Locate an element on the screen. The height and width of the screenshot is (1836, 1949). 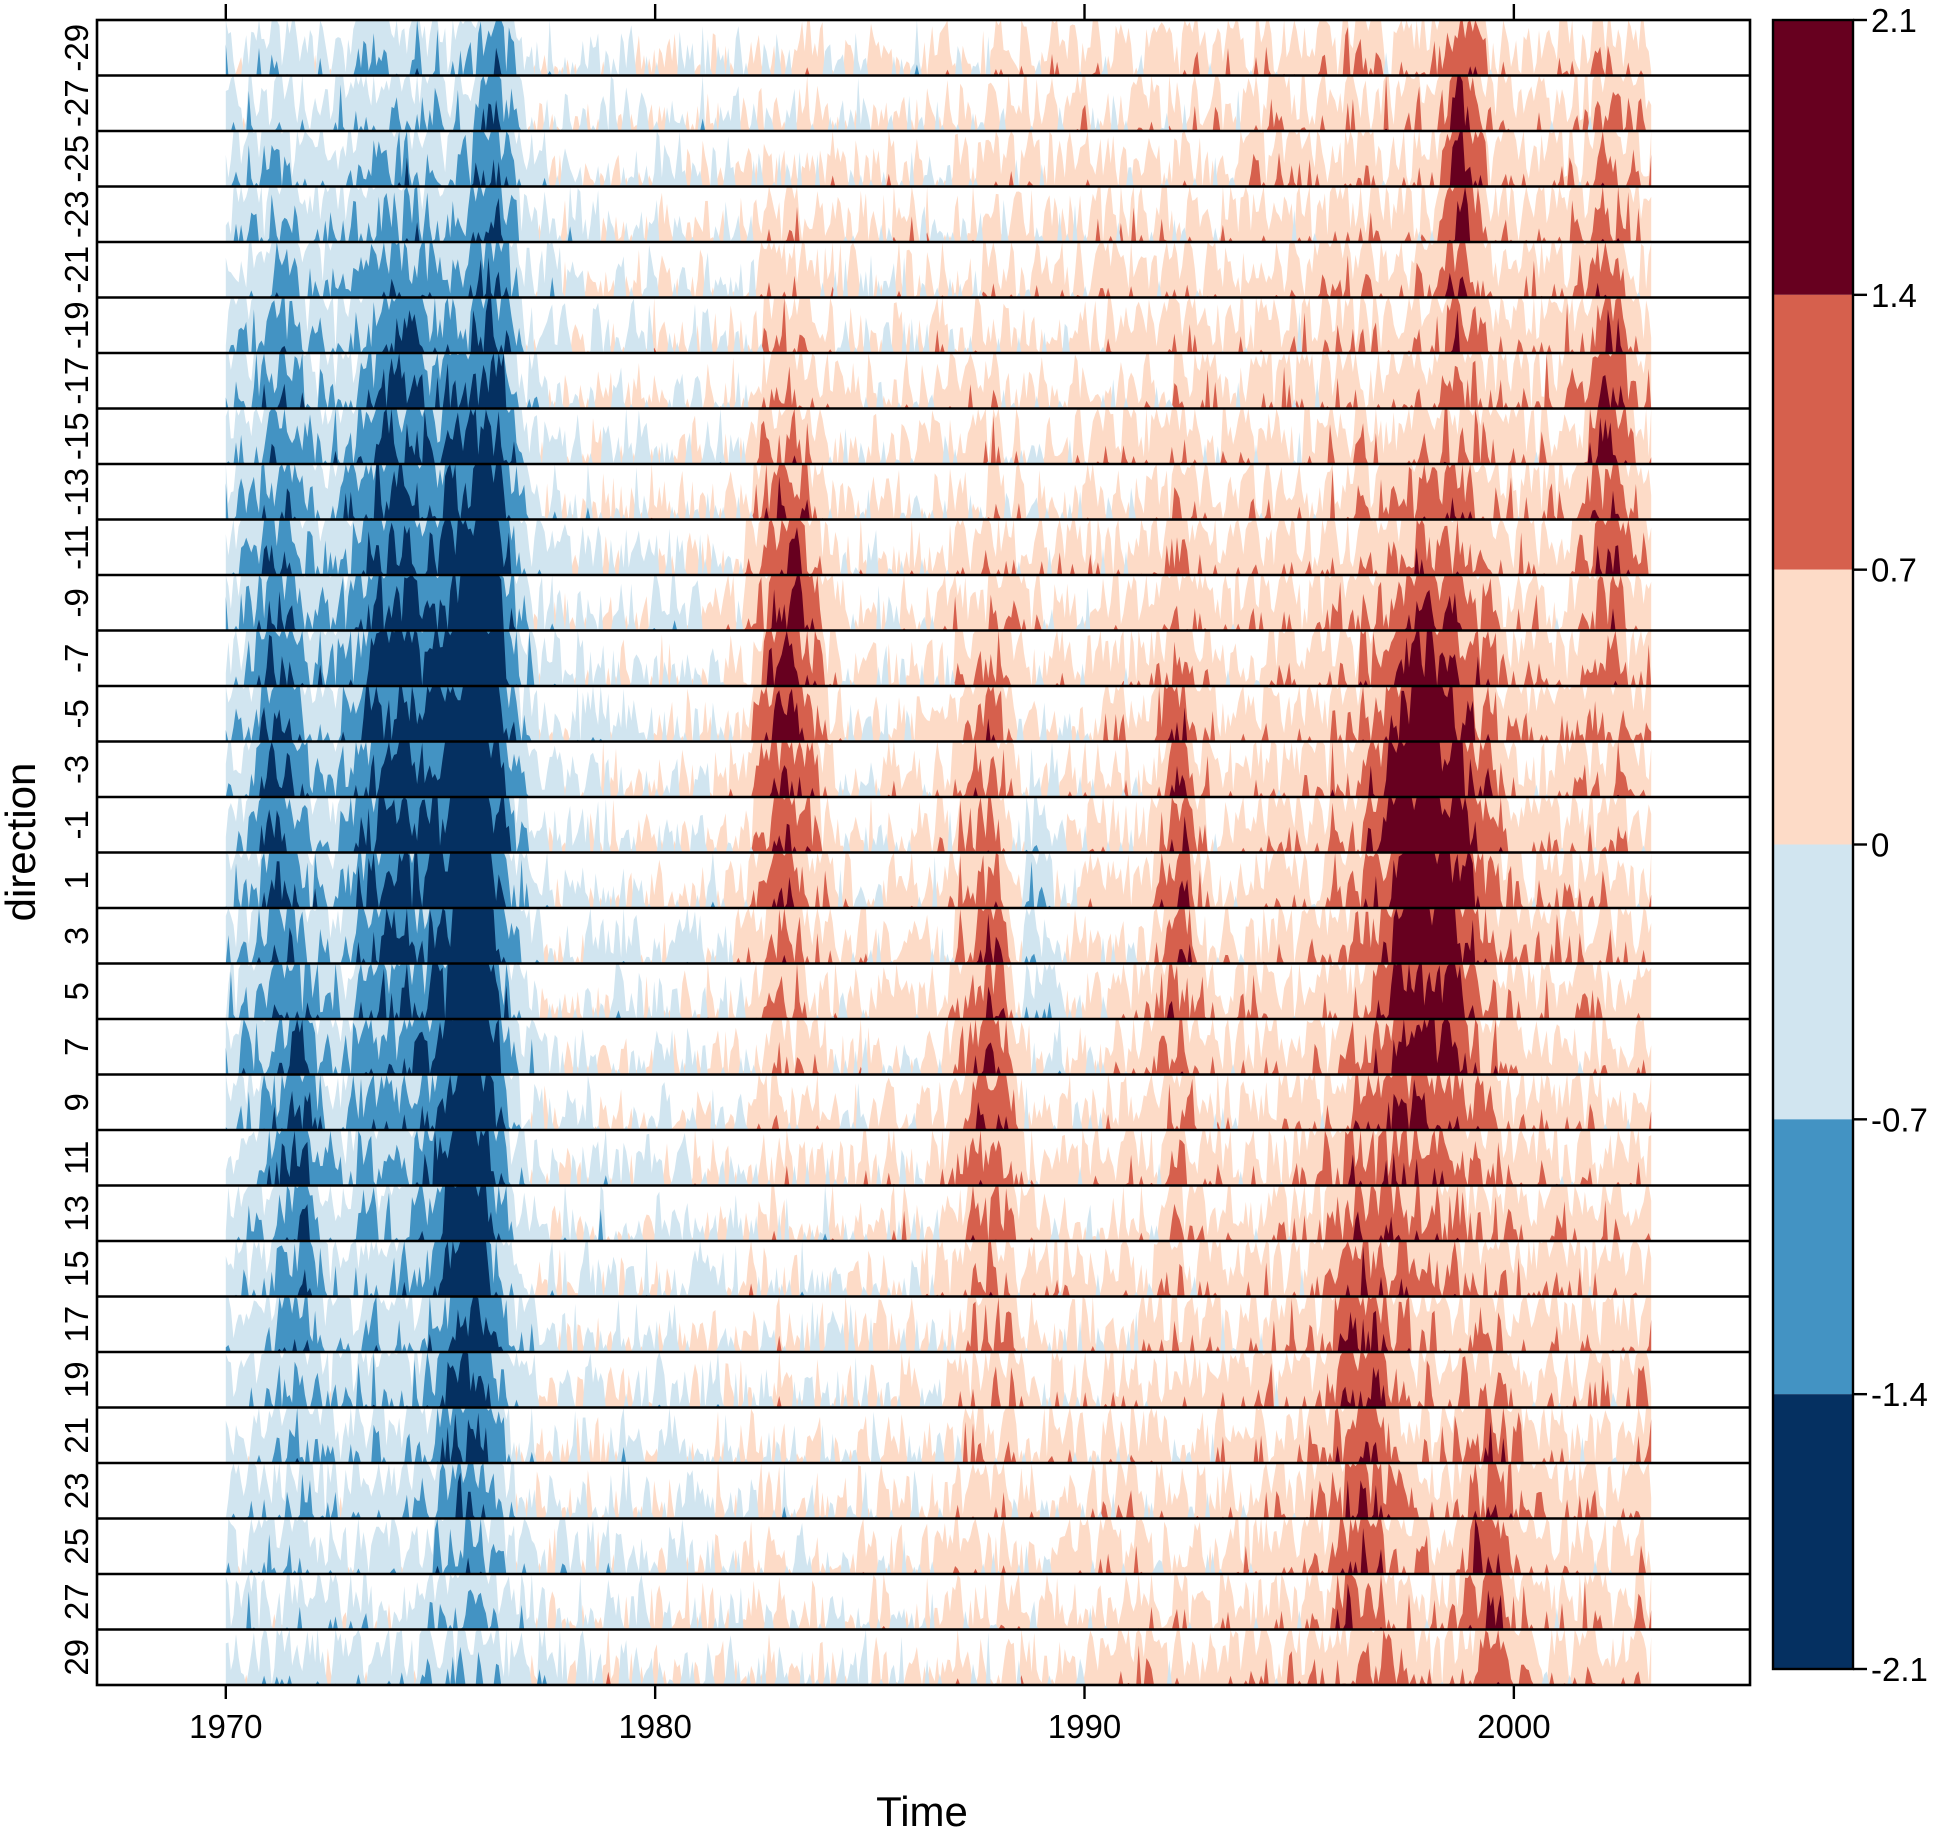
y-tick-label: -11 is located at coordinates (76, 547).